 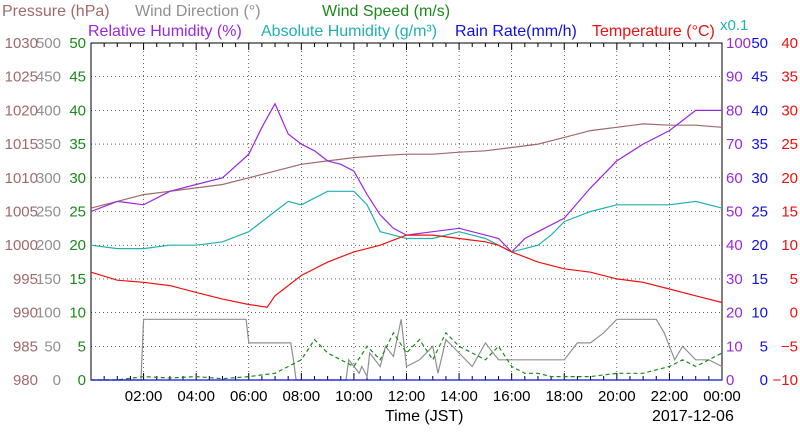 What do you see at coordinates (82, 380) in the screenshot?
I see `tick-label-wind_speed: 0` at bounding box center [82, 380].